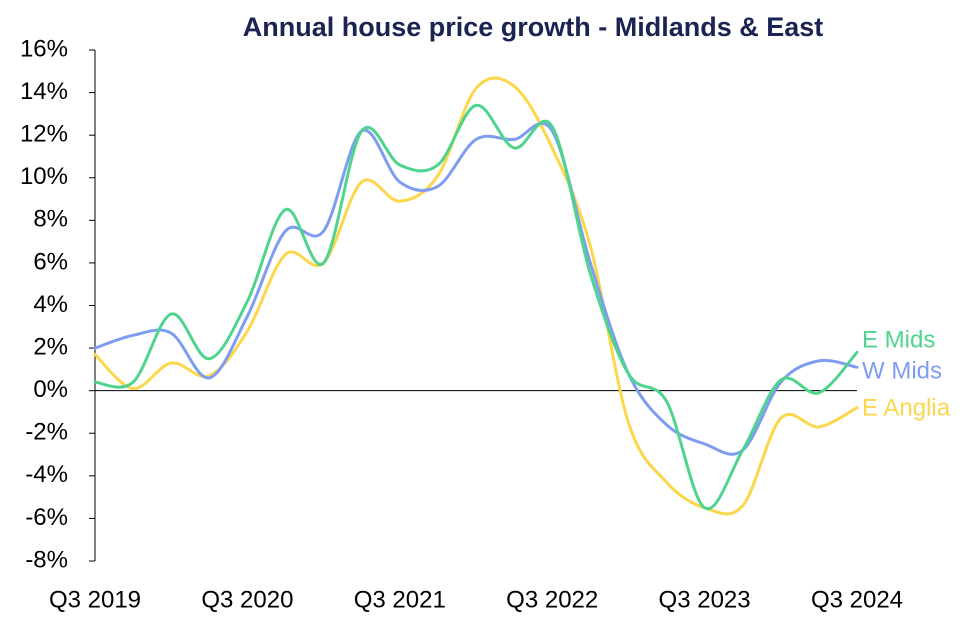 The width and height of the screenshot is (975, 640). Describe the element at coordinates (44, 48) in the screenshot. I see `y-tick-label: 16%` at that location.